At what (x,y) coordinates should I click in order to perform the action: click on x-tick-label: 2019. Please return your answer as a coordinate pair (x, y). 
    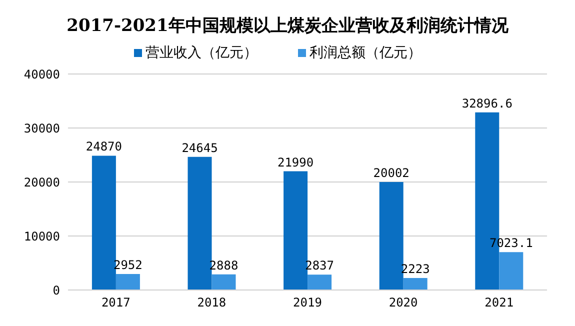
    Looking at the image, I should click on (307, 303).